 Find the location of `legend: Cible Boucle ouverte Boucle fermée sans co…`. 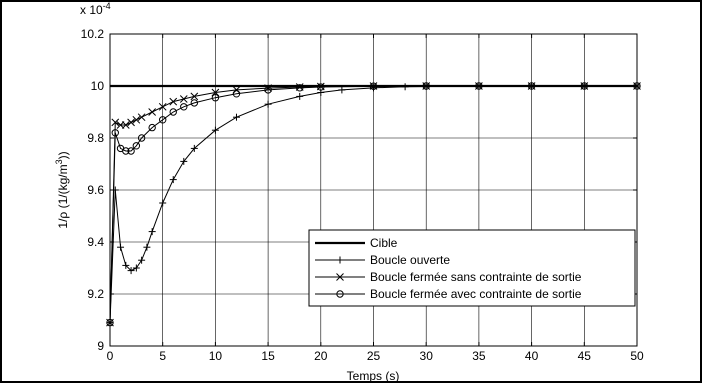

legend: Cible Boucle ouverte Boucle fermée sans co… is located at coordinates (472, 268).